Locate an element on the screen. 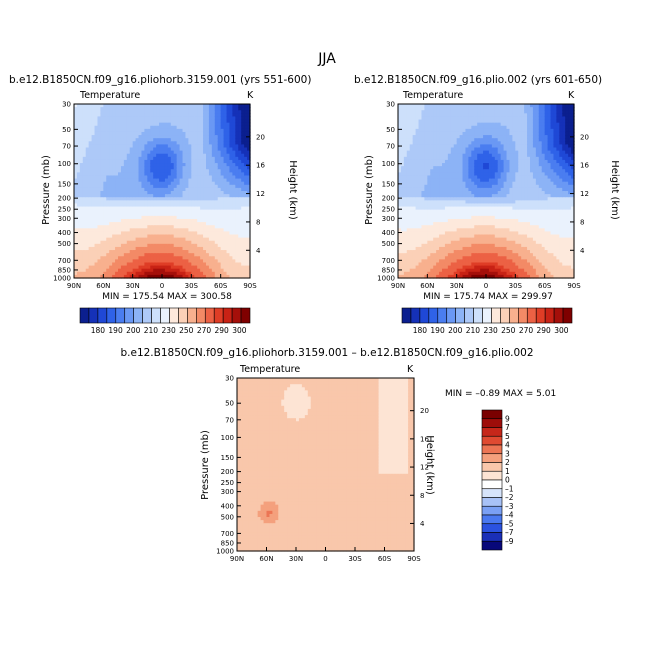 The width and height of the screenshot is (654, 654). colorbar-label: –5 is located at coordinates (509, 523).